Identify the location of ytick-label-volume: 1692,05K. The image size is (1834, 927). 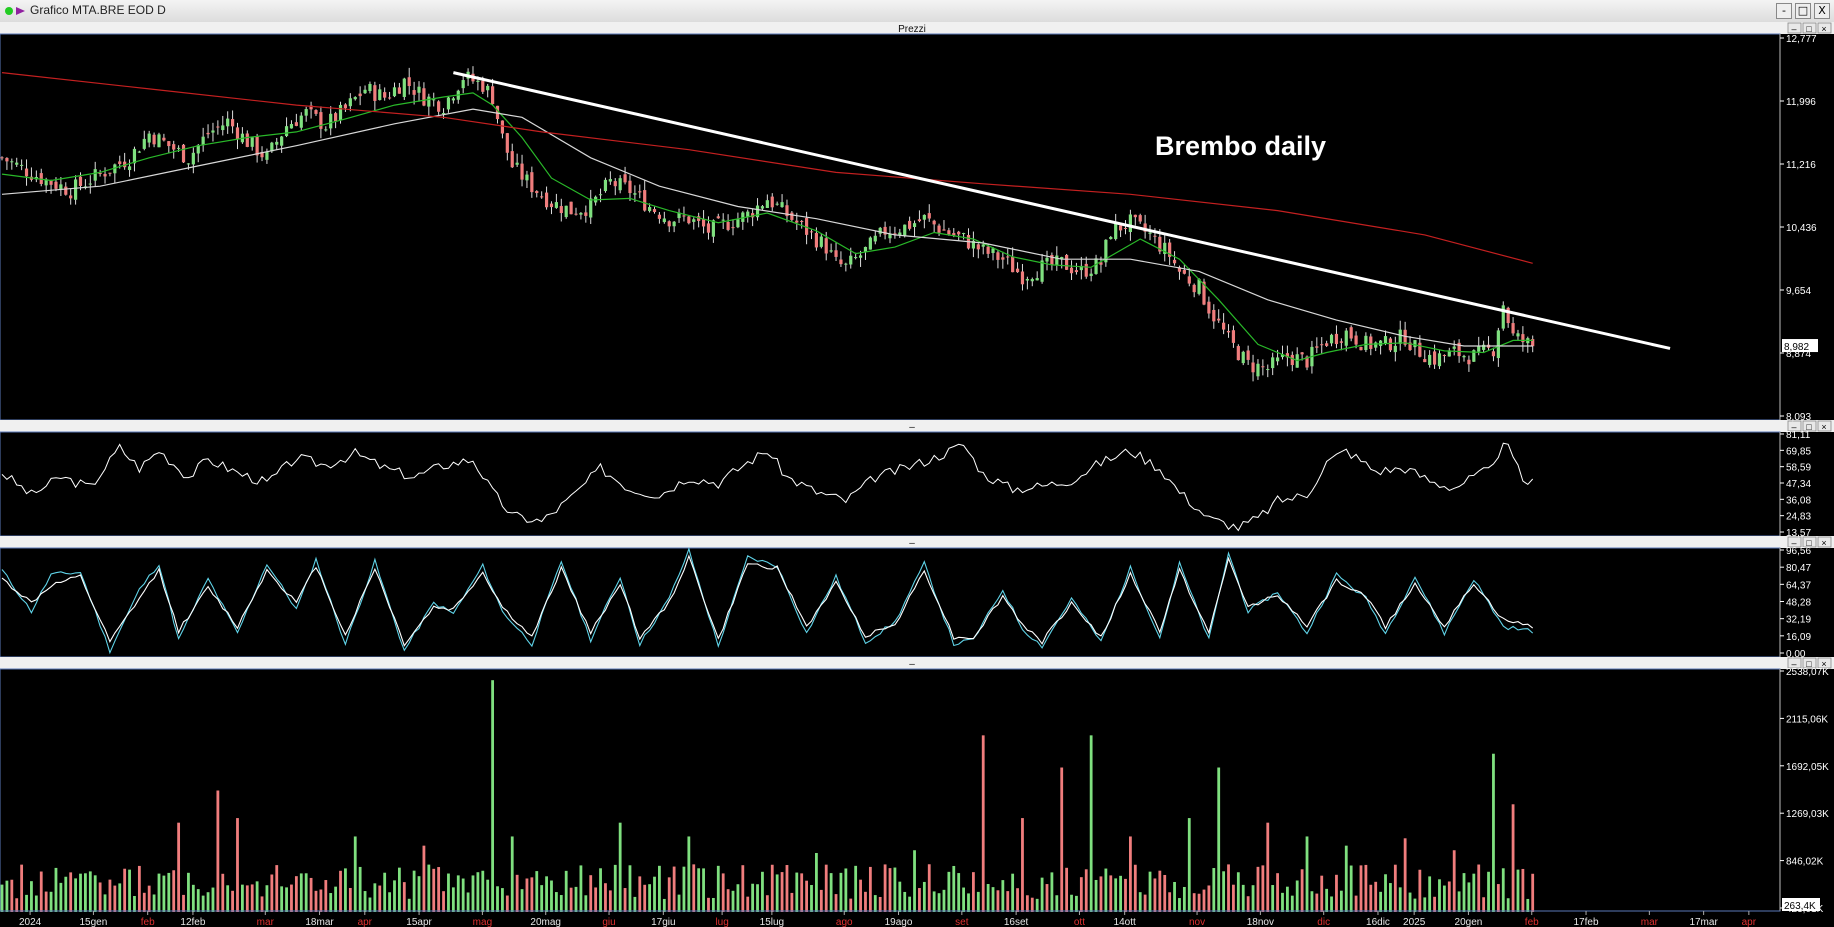
(1807, 767).